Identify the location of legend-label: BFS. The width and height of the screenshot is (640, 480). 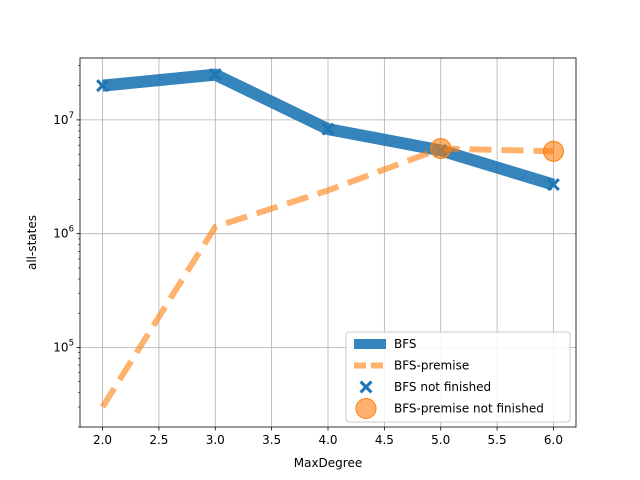
(405, 344).